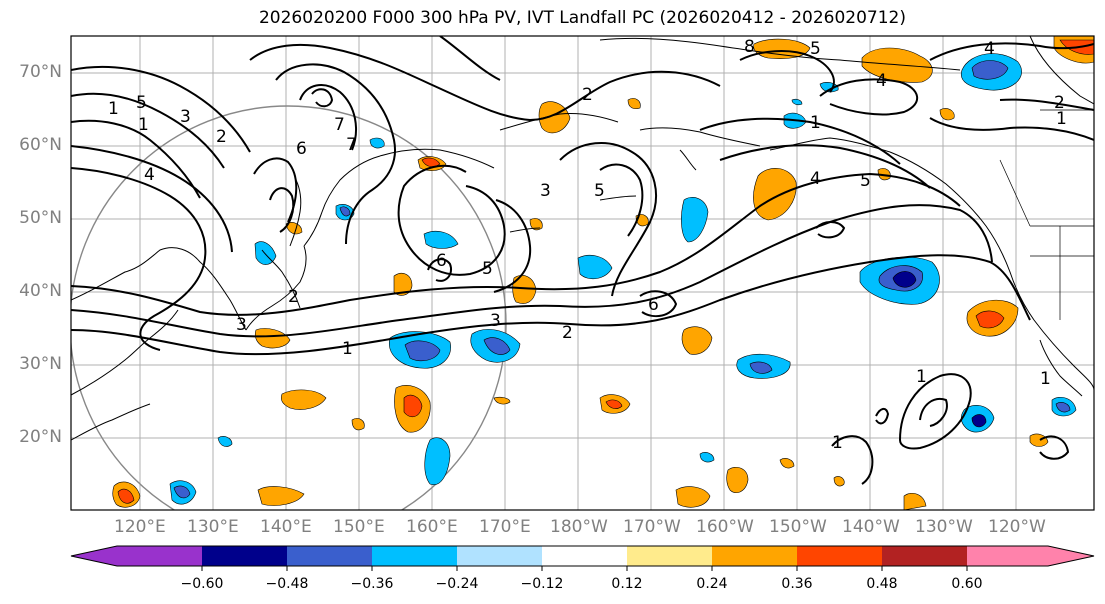  I want to click on lon-label-150w: 150°W, so click(798, 527).